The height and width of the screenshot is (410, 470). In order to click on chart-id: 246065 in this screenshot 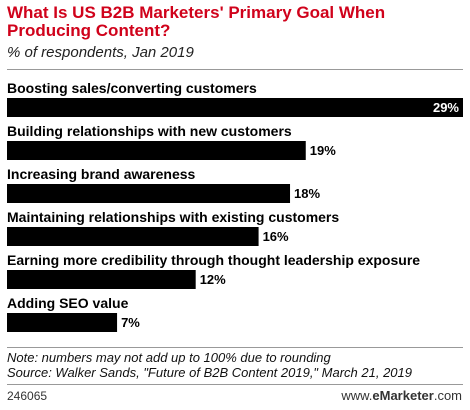, I will do `click(27, 396)`.